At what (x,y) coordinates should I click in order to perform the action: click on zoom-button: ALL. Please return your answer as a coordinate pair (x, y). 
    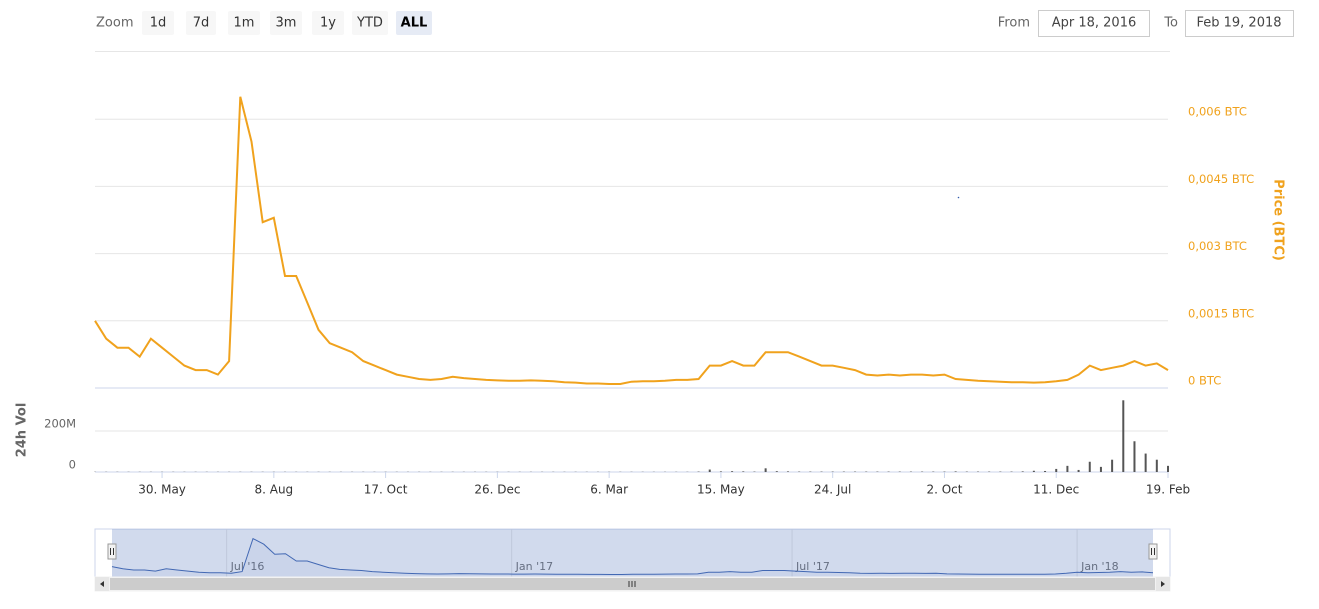
    Looking at the image, I should click on (414, 23).